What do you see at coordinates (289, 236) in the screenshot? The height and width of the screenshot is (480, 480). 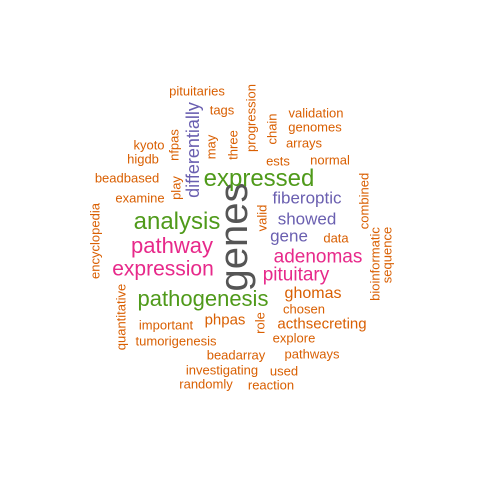 I see `word-gene: gene` at bounding box center [289, 236].